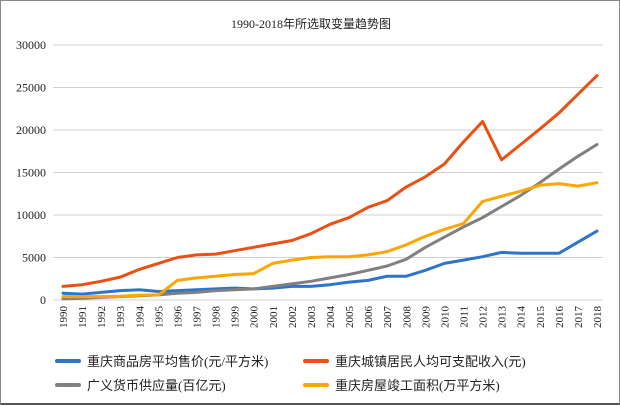 The height and width of the screenshot is (406, 620). Describe the element at coordinates (293, 317) in the screenshot. I see `x-tick-label: 2002` at that location.